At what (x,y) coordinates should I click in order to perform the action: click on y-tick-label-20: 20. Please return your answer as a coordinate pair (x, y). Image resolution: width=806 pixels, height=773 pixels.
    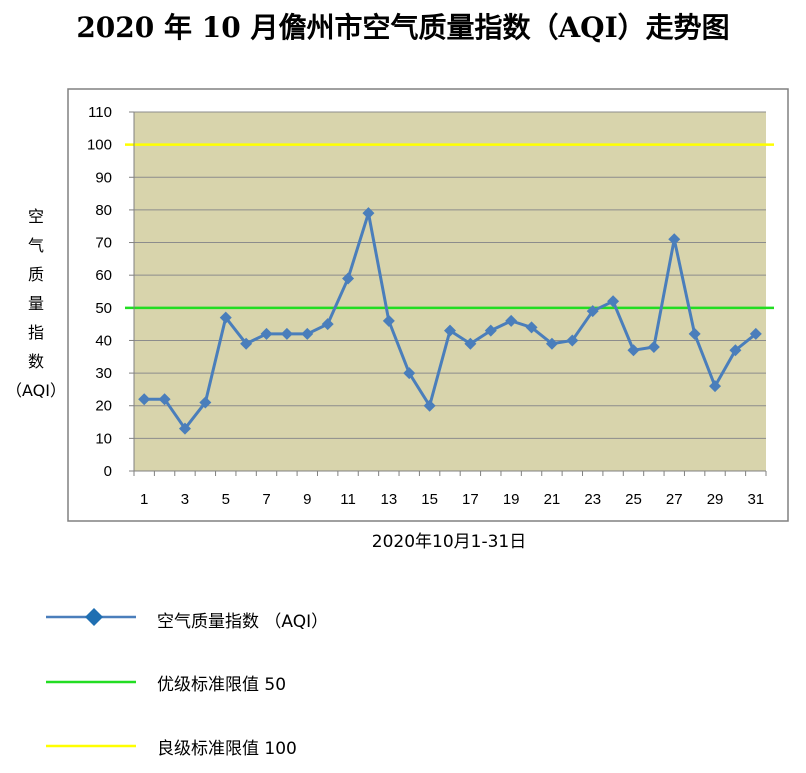
    Looking at the image, I should click on (103, 406).